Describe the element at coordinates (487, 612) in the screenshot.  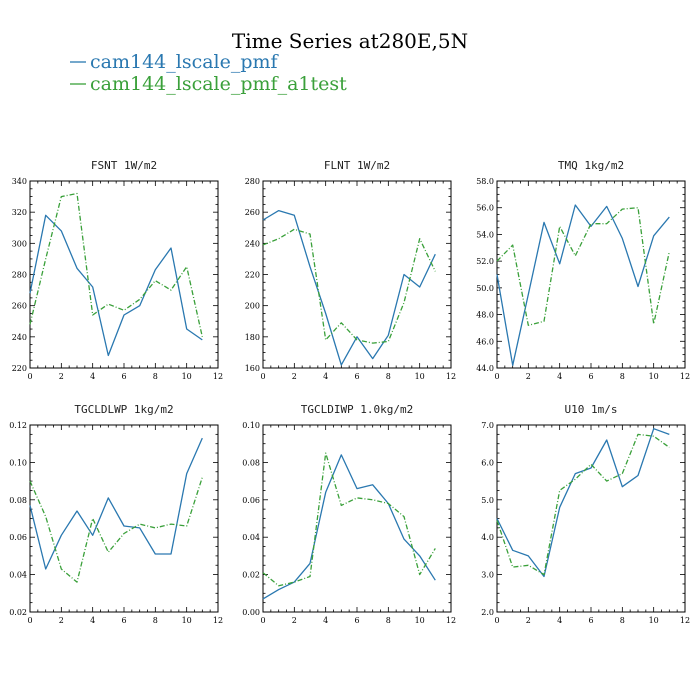
I see `y-tick-label: 2.0` at that location.